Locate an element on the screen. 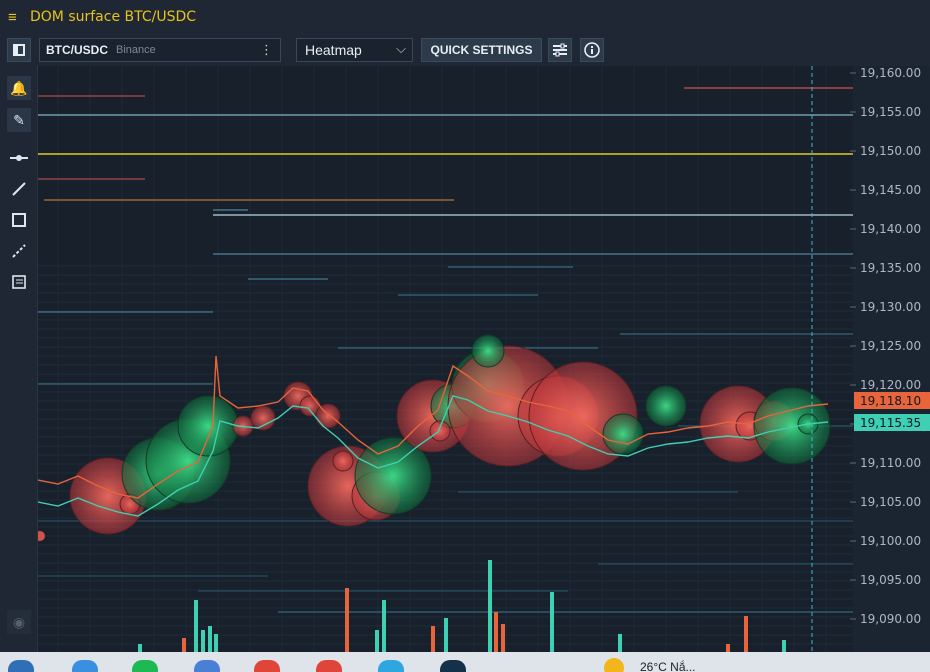  horizontal-line-tool-icon is located at coordinates (19, 158).